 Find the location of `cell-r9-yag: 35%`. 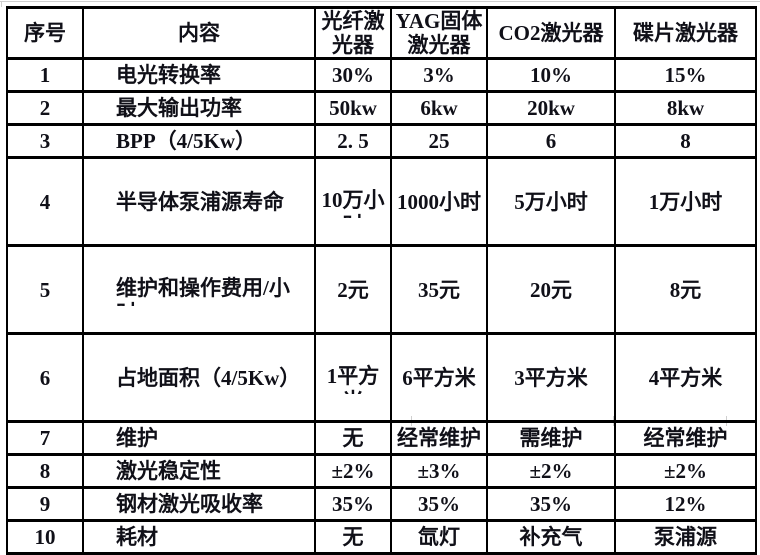

cell-r9-yag: 35% is located at coordinates (439, 504).